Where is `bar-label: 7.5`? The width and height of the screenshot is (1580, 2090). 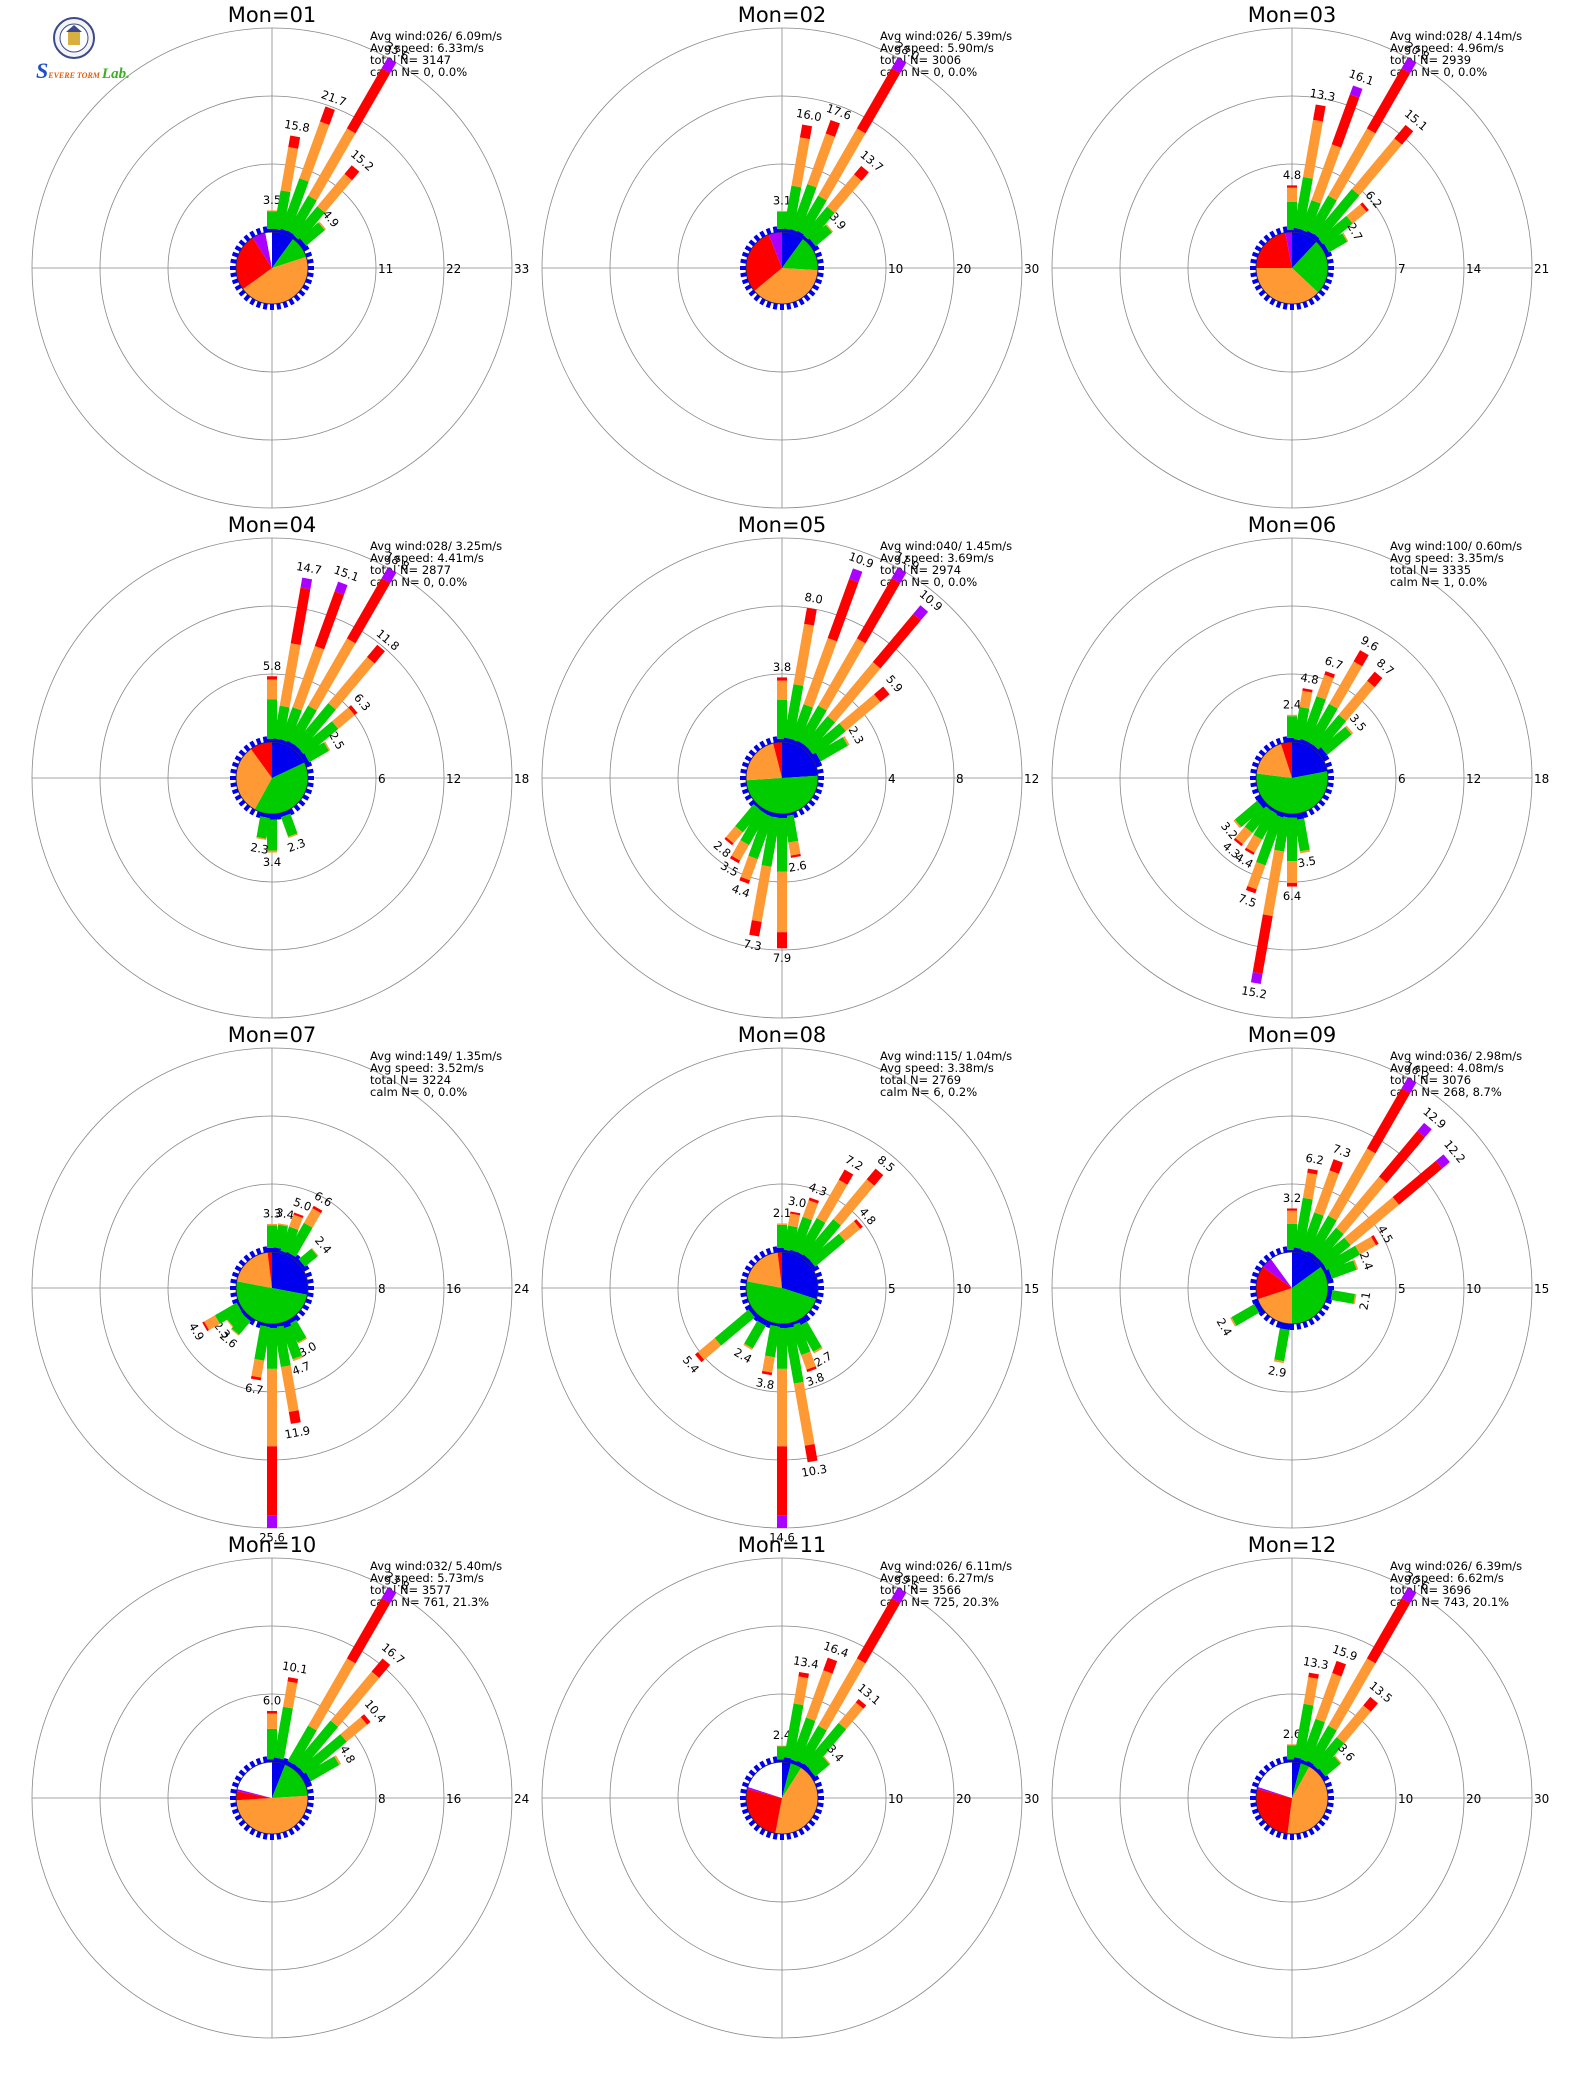 bar-label: 7.5 is located at coordinates (1247, 900).